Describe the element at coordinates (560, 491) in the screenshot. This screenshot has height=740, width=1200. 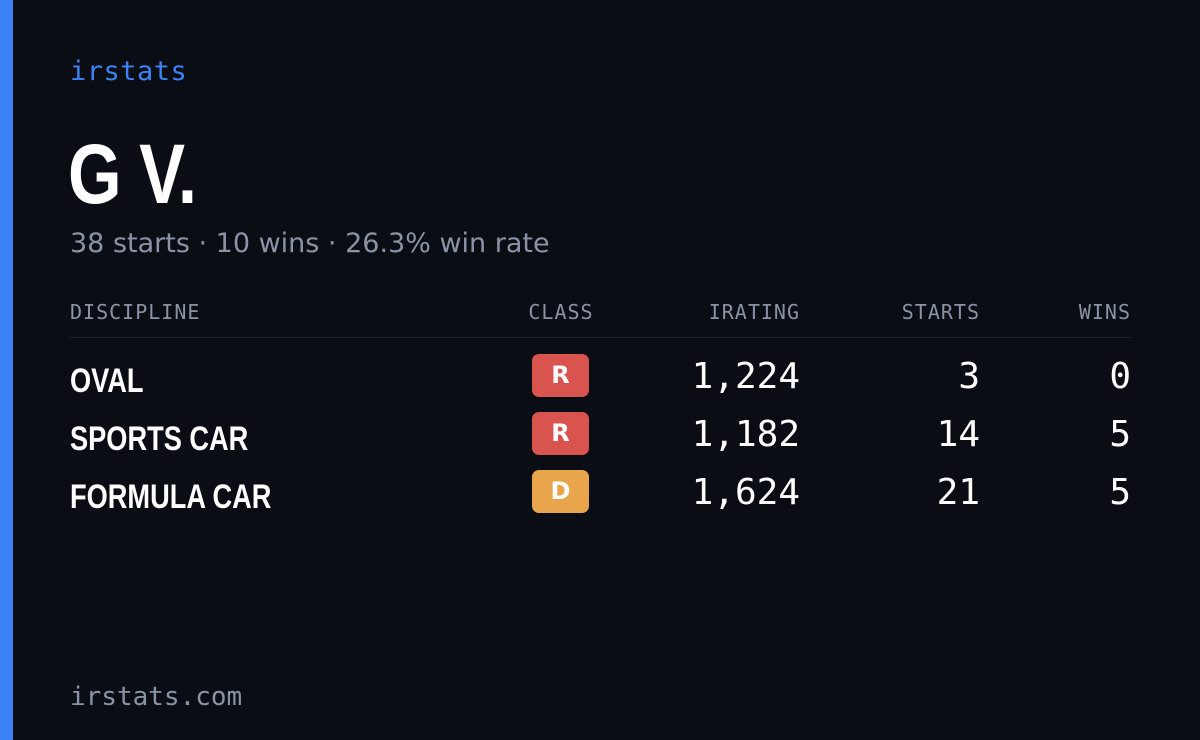
I see `class-badge: D` at that location.